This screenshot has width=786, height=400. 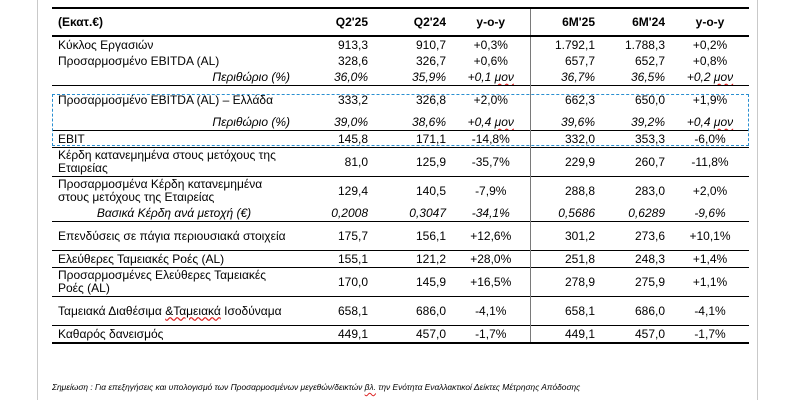 I want to click on cell-yoy-quarter: -4,1%, so click(x=491, y=311).